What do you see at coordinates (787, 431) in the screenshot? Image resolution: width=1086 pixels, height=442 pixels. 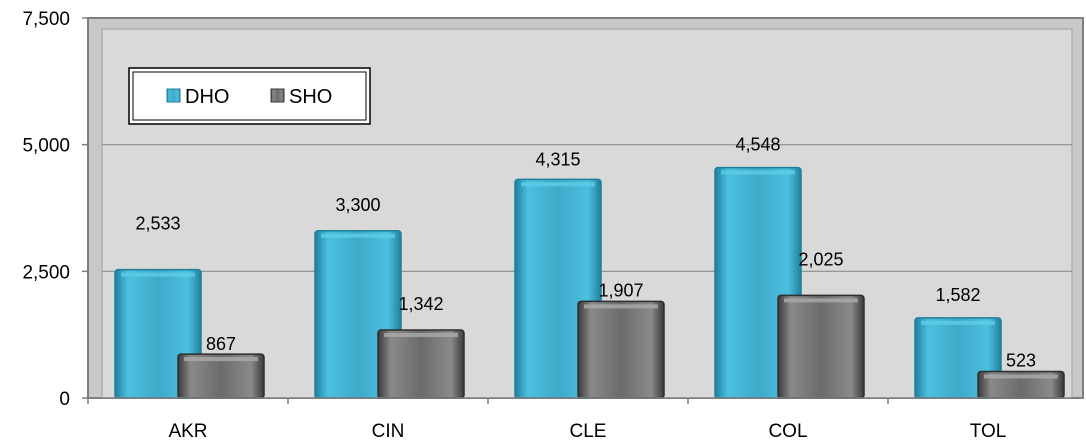 I see `x-tick-label: COL` at bounding box center [787, 431].